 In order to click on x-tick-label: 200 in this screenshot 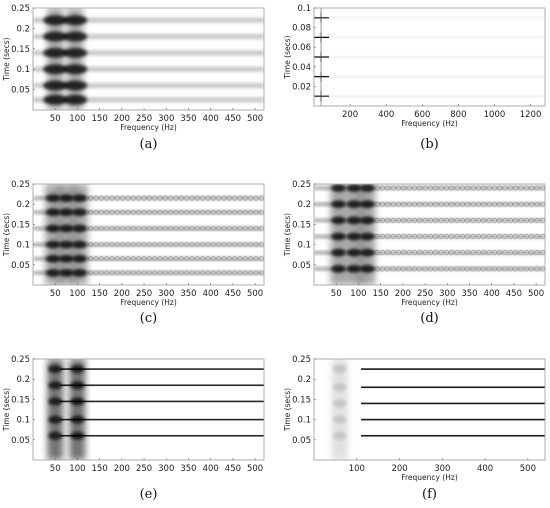, I will do `click(403, 294)`.